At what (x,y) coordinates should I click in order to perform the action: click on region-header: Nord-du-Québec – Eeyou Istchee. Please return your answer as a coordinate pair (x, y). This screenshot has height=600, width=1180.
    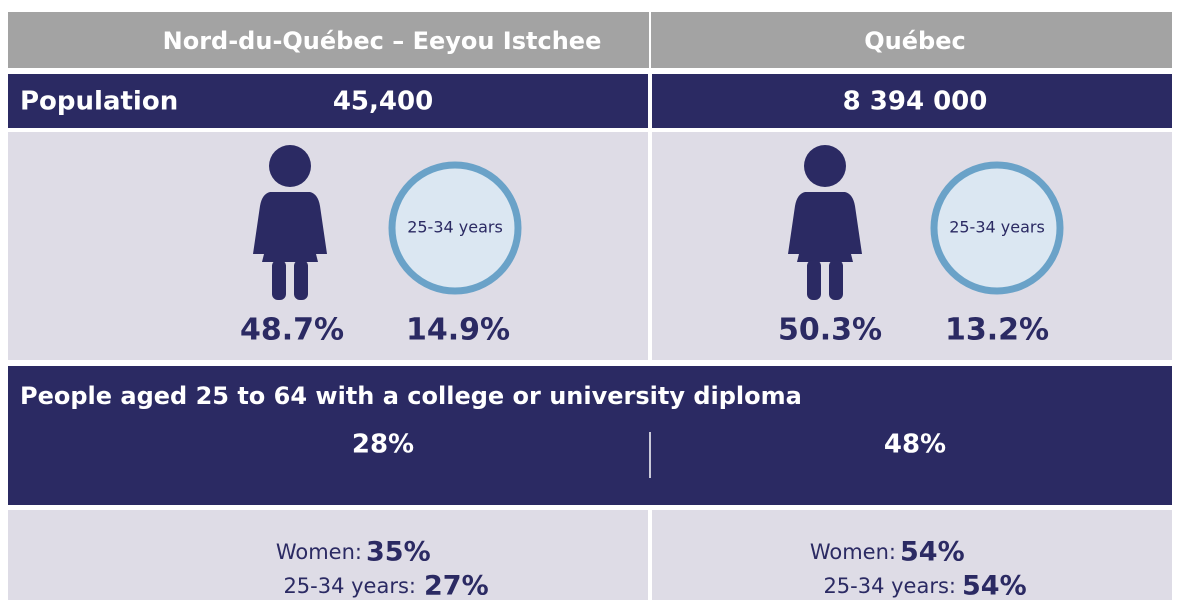
    Looking at the image, I should click on (382, 41).